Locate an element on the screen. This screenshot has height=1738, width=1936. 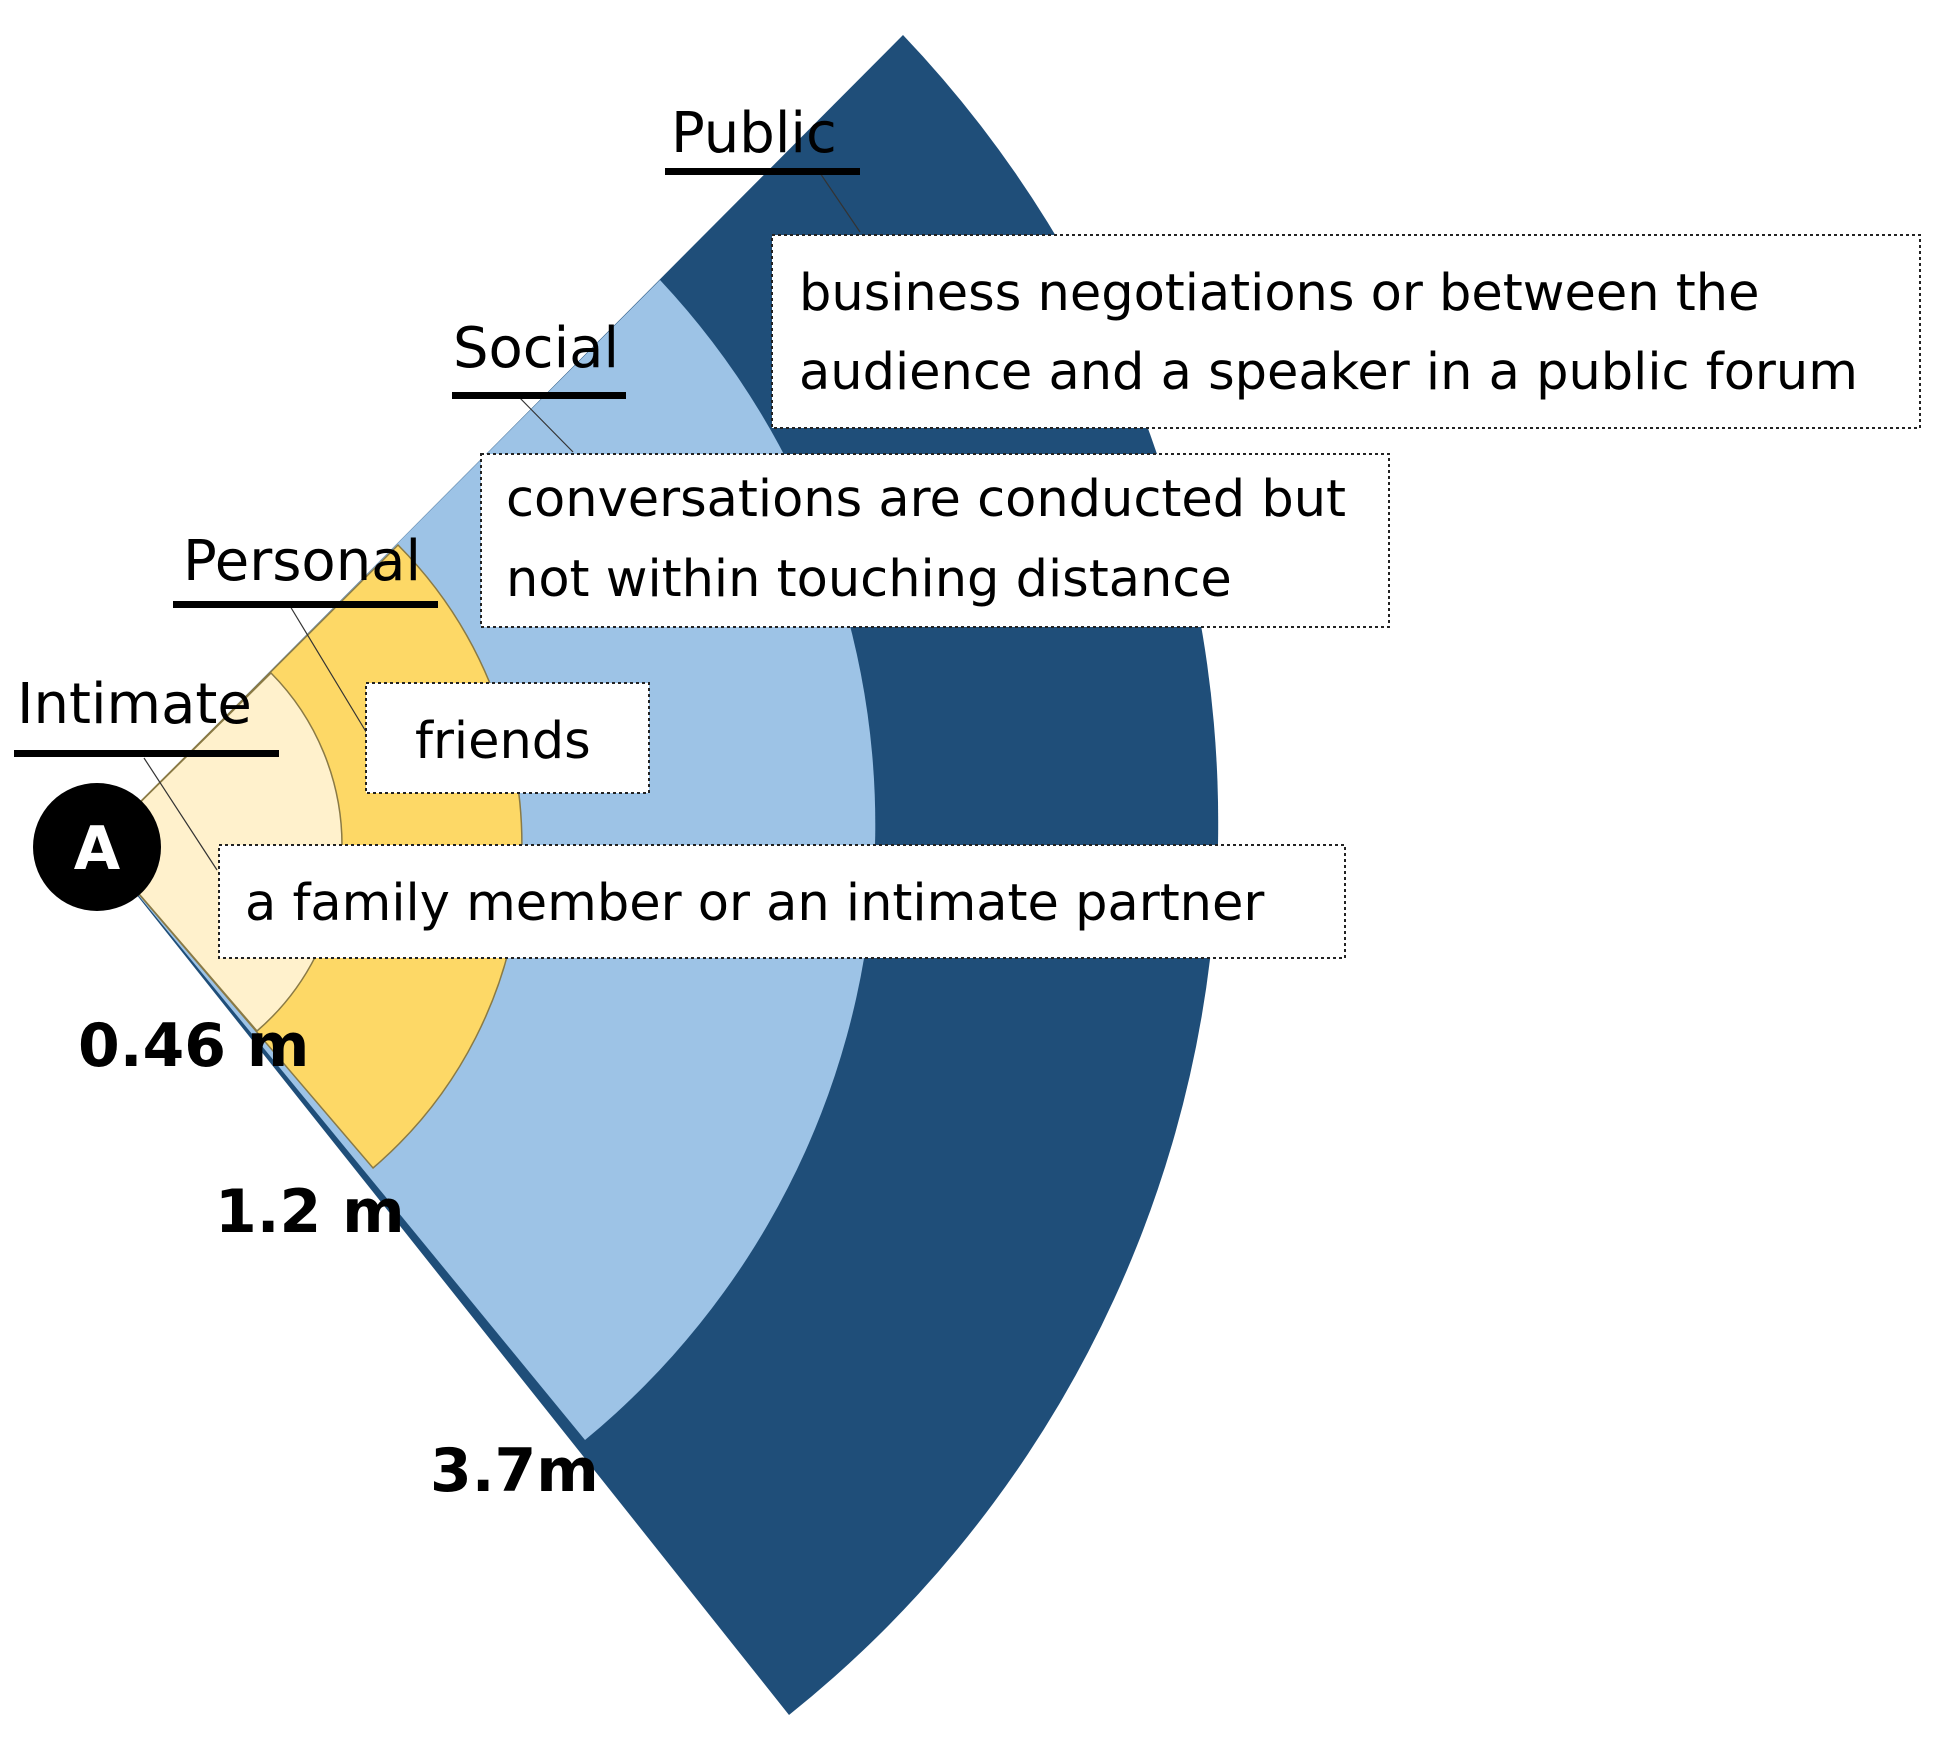
origin-marker-circle is located at coordinates (97, 847).